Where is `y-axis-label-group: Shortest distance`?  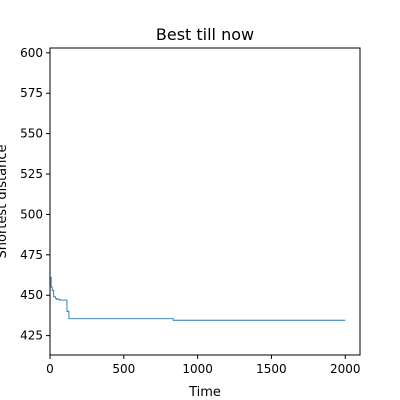 y-axis-label-group: Shortest distance is located at coordinates (5, 202).